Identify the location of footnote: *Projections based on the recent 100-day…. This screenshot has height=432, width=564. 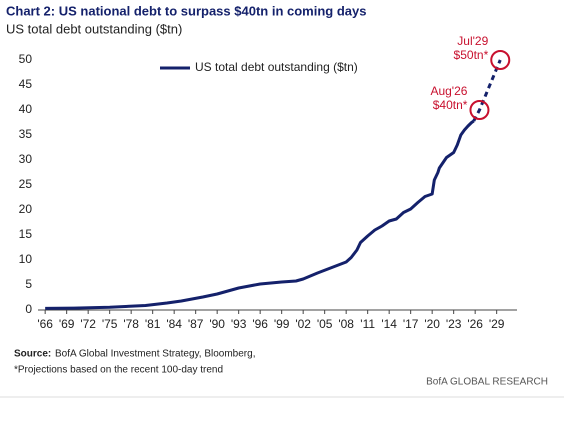
(118, 370).